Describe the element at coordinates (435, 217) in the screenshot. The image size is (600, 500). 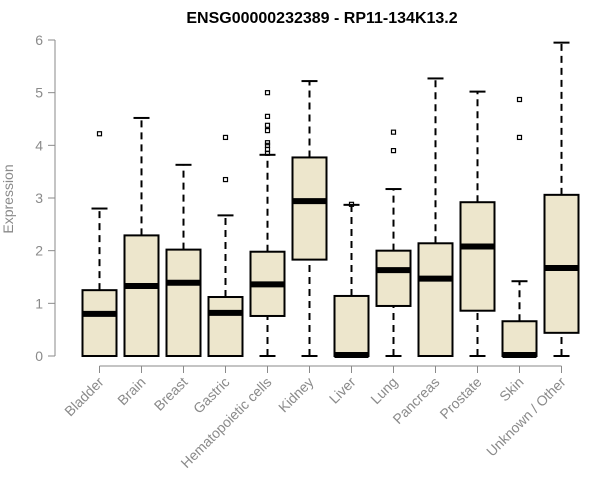
I see `box-pancreas` at that location.